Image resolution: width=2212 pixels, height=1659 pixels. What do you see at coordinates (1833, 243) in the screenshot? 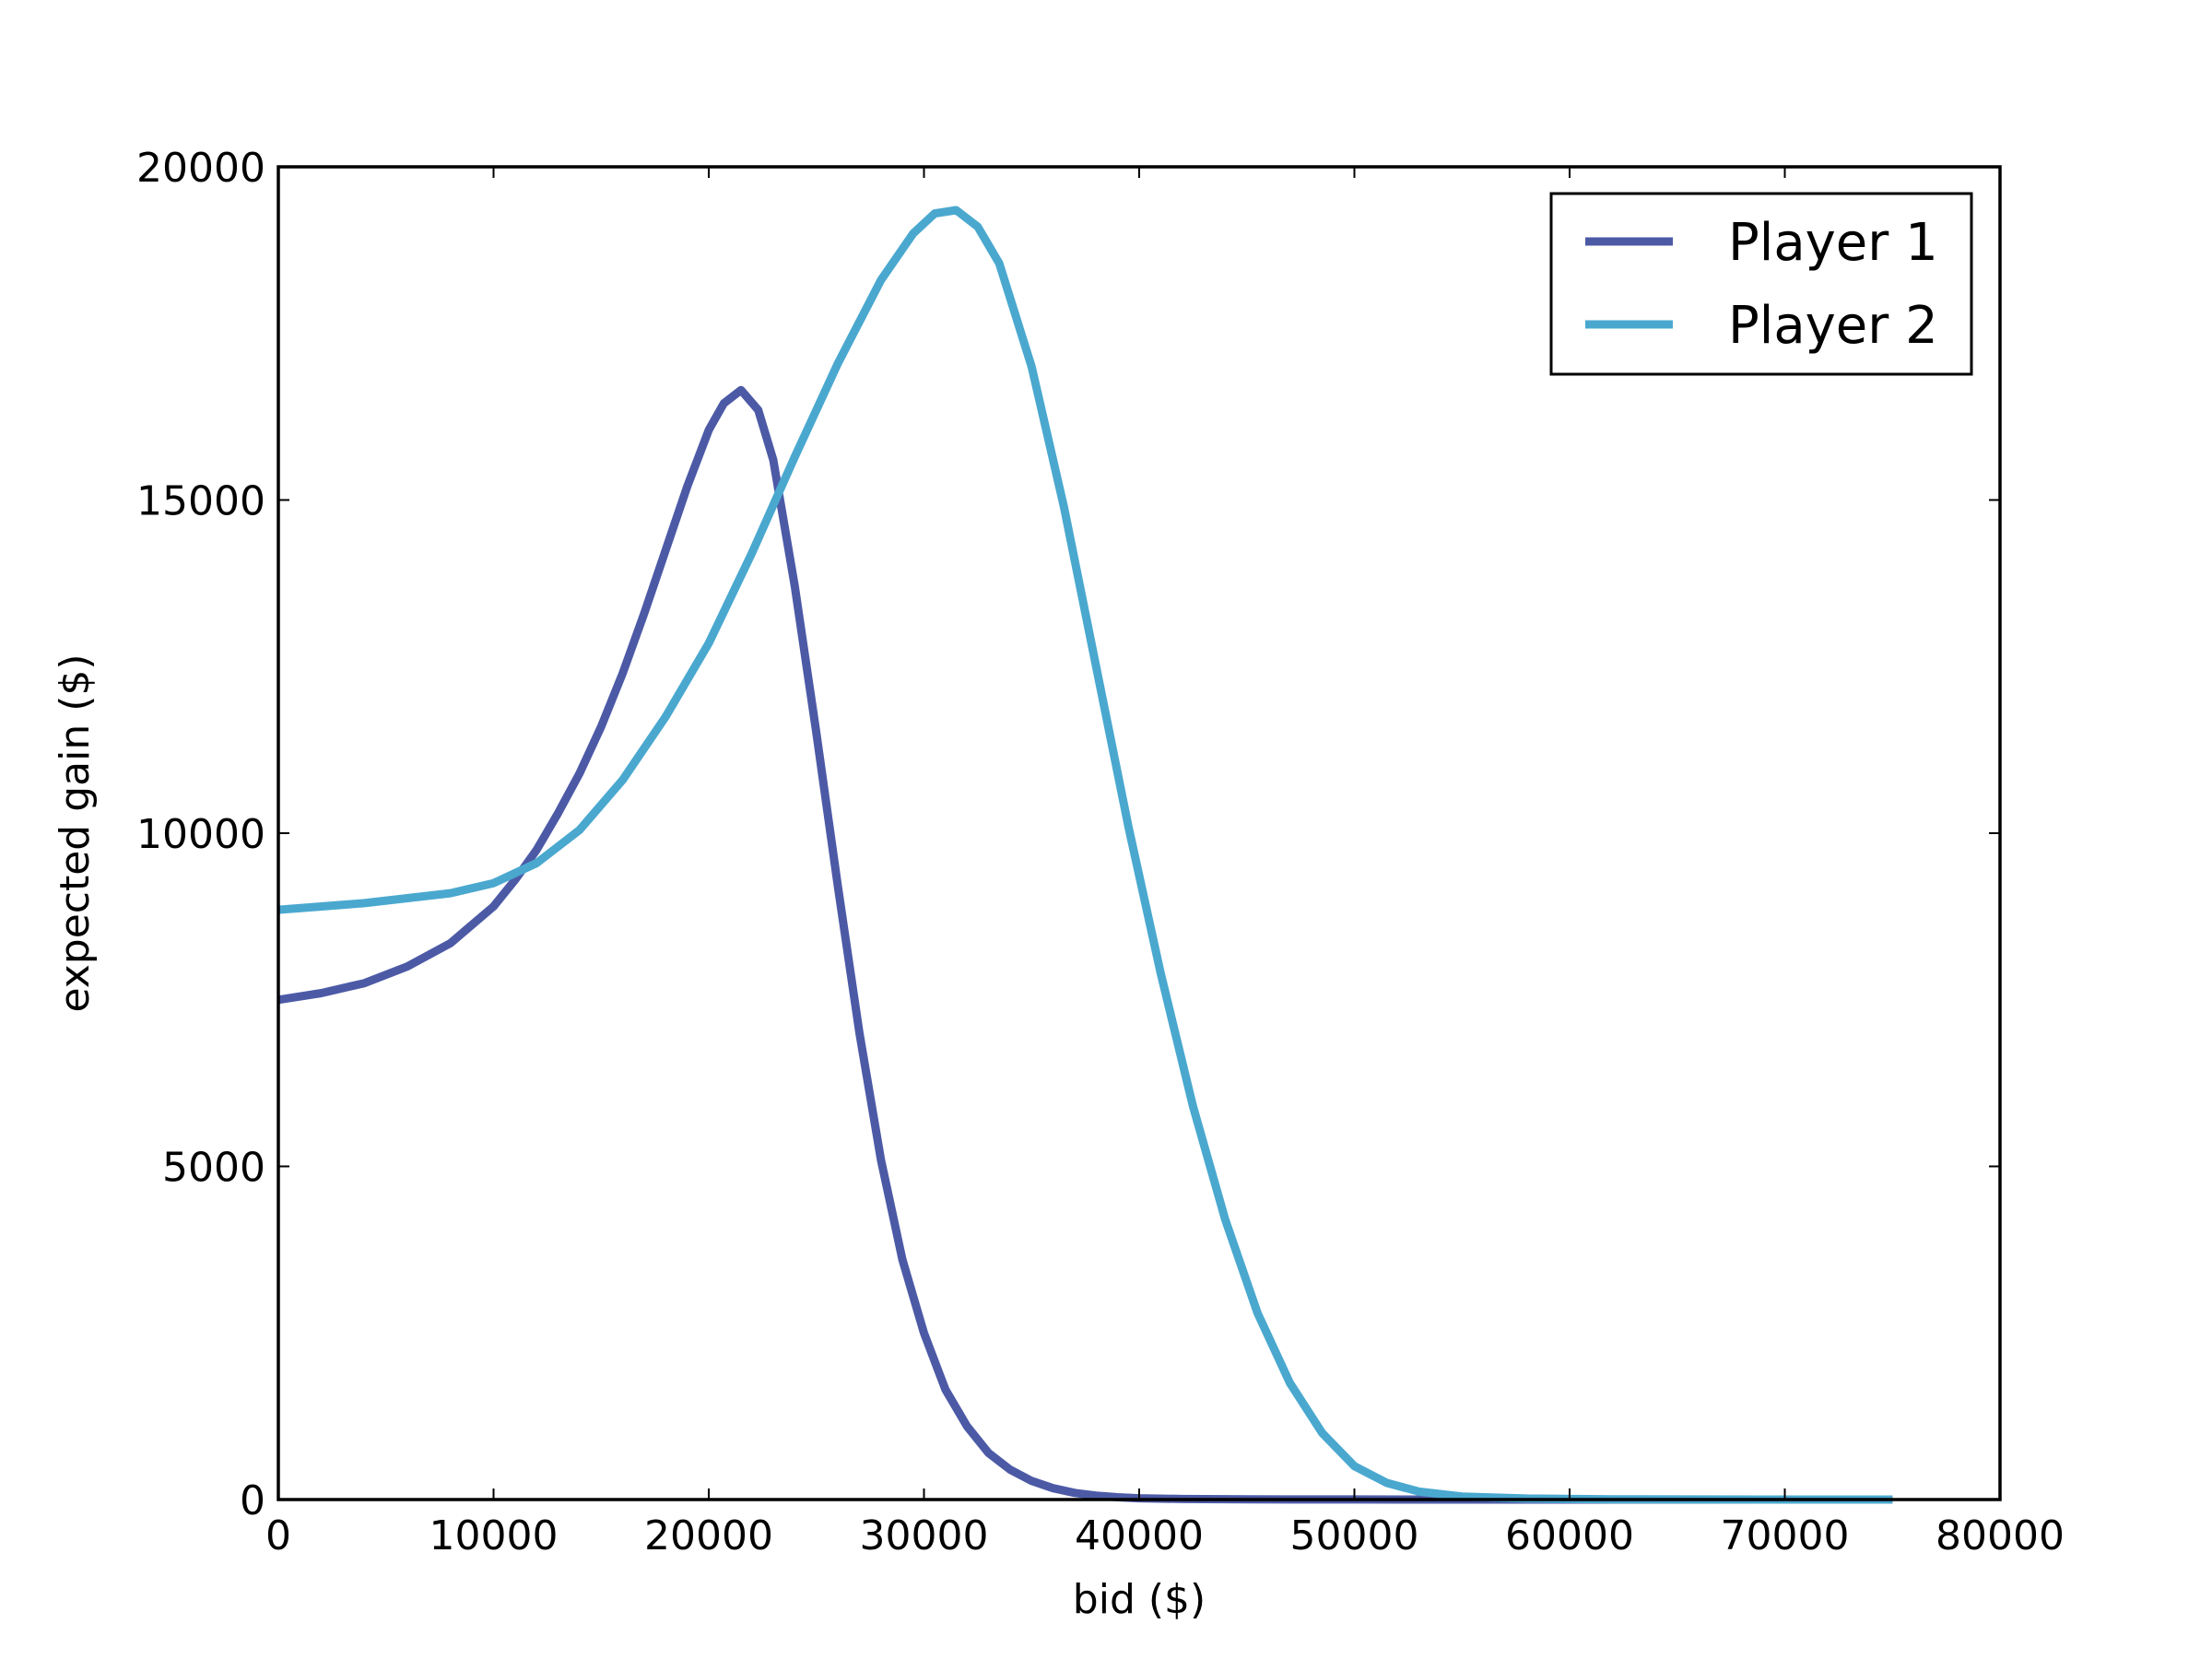
I see `legend-label-player-1: Player 1` at bounding box center [1833, 243].